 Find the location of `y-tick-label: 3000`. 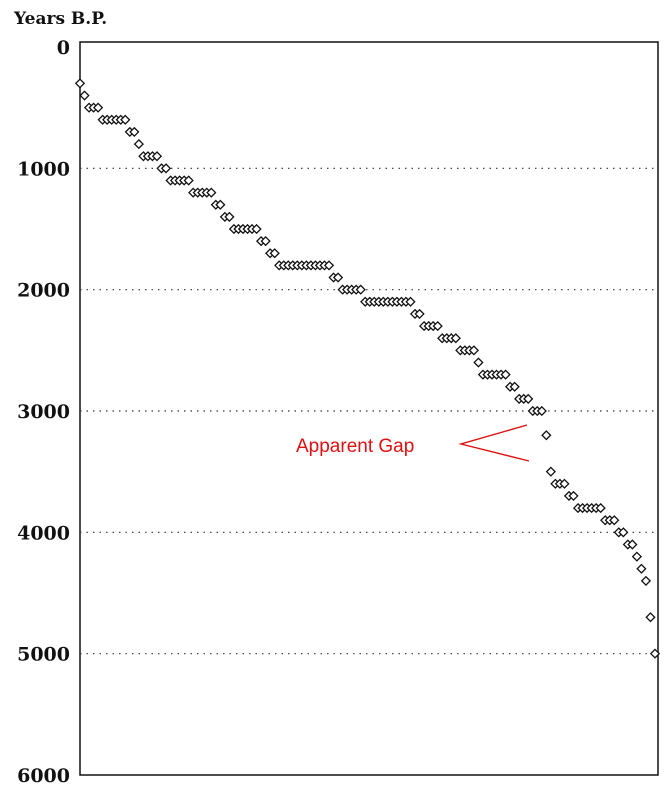

y-tick-label: 3000 is located at coordinates (43, 412).